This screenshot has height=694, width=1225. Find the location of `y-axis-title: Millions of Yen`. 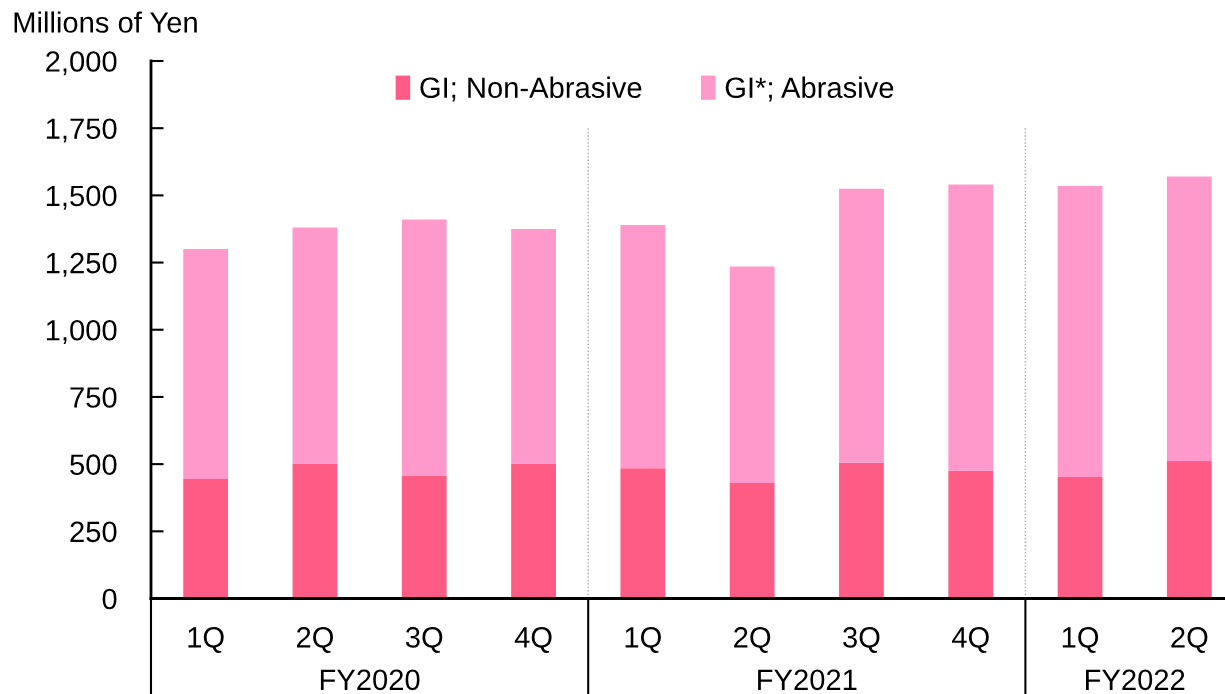

y-axis-title: Millions of Yen is located at coordinates (105, 22).